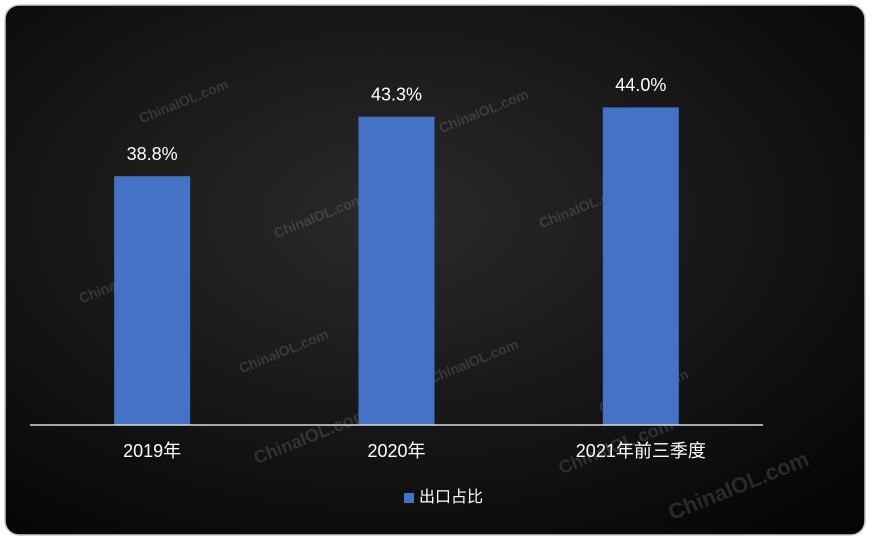 This screenshot has height=541, width=871. Describe the element at coordinates (152, 451) in the screenshot. I see `x-tick-label: 2019年` at that location.